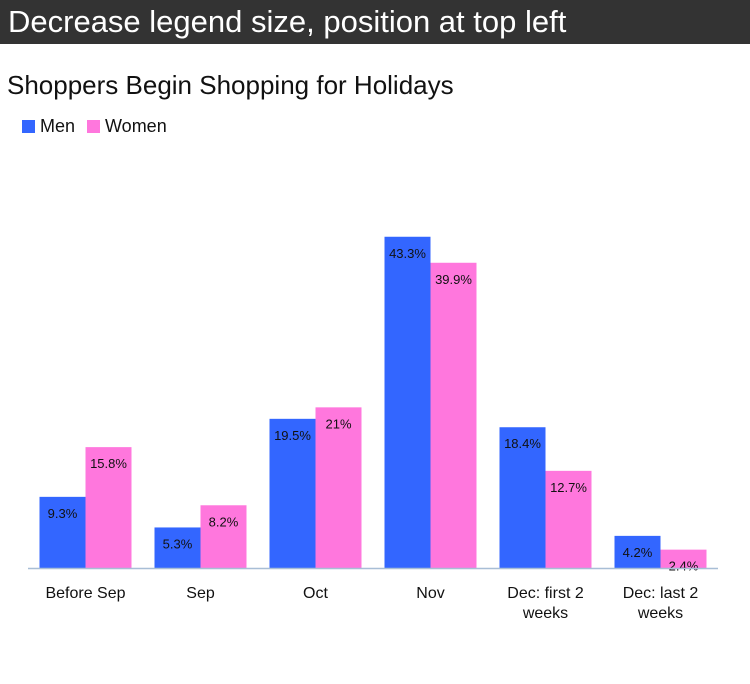 Image resolution: width=750 pixels, height=684 pixels. I want to click on category-label-5-line1: weeks, so click(660, 613).